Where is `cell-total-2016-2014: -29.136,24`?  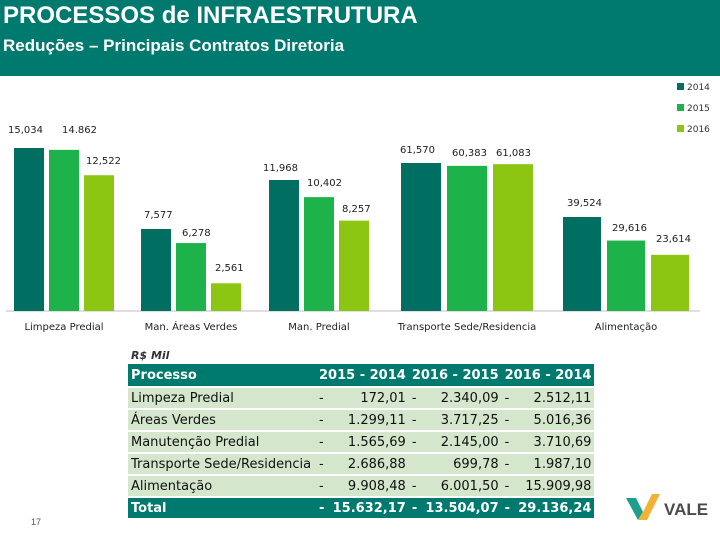
cell-total-2016-2014: -29.136,24 is located at coordinates (548, 507).